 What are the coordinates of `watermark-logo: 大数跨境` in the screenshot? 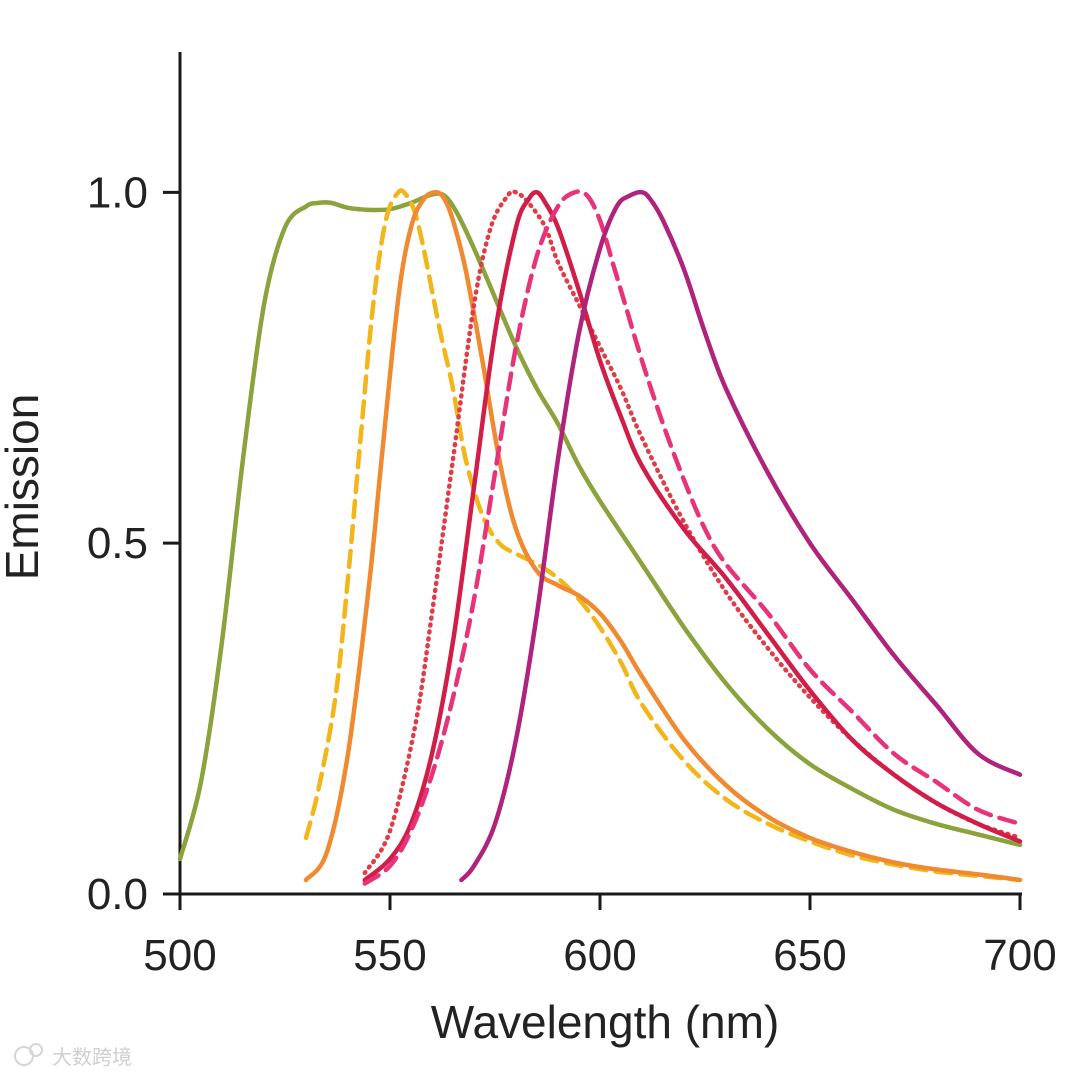 It's located at (73, 1056).